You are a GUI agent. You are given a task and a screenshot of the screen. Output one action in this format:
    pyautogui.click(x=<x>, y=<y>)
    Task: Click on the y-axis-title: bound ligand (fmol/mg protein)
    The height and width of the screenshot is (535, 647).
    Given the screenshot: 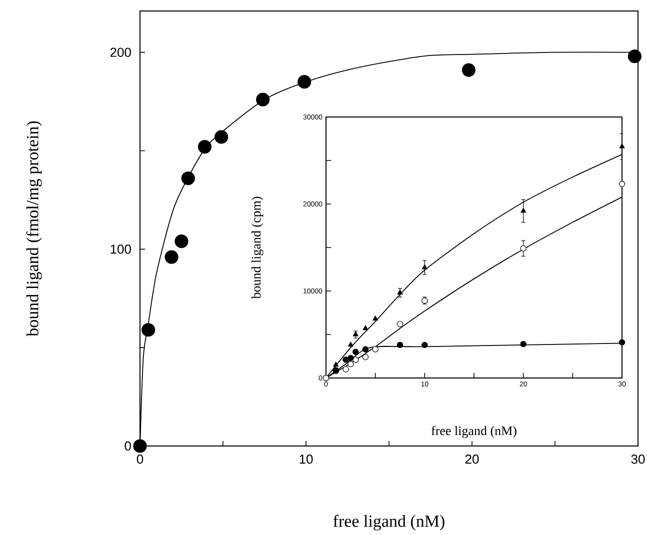 What is the action you would take?
    pyautogui.click(x=34, y=228)
    